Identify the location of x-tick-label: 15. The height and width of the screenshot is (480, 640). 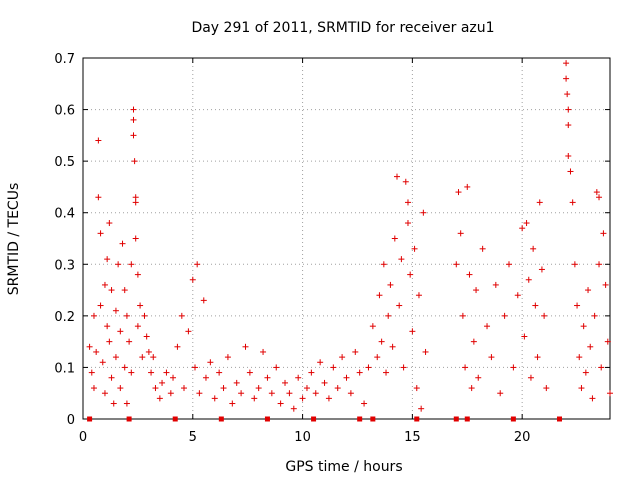
(412, 437).